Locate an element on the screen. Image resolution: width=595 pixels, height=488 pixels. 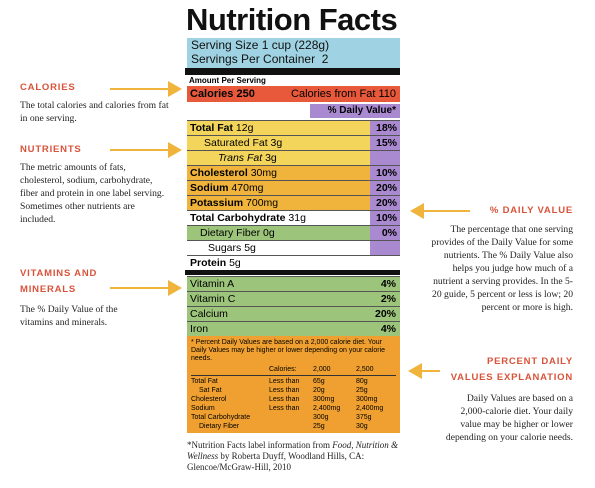
table-cell: 300g is located at coordinates (321, 417).